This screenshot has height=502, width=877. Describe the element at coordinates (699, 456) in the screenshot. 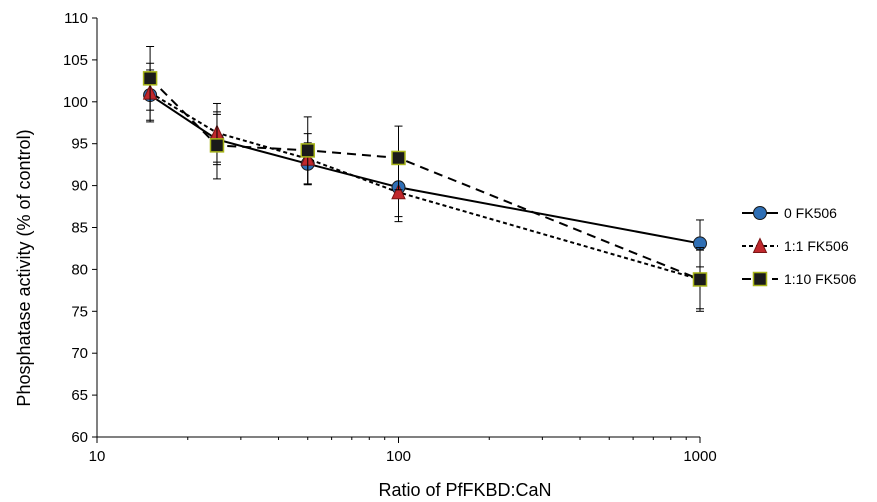

I see `x-tick-label: 1000` at that location.